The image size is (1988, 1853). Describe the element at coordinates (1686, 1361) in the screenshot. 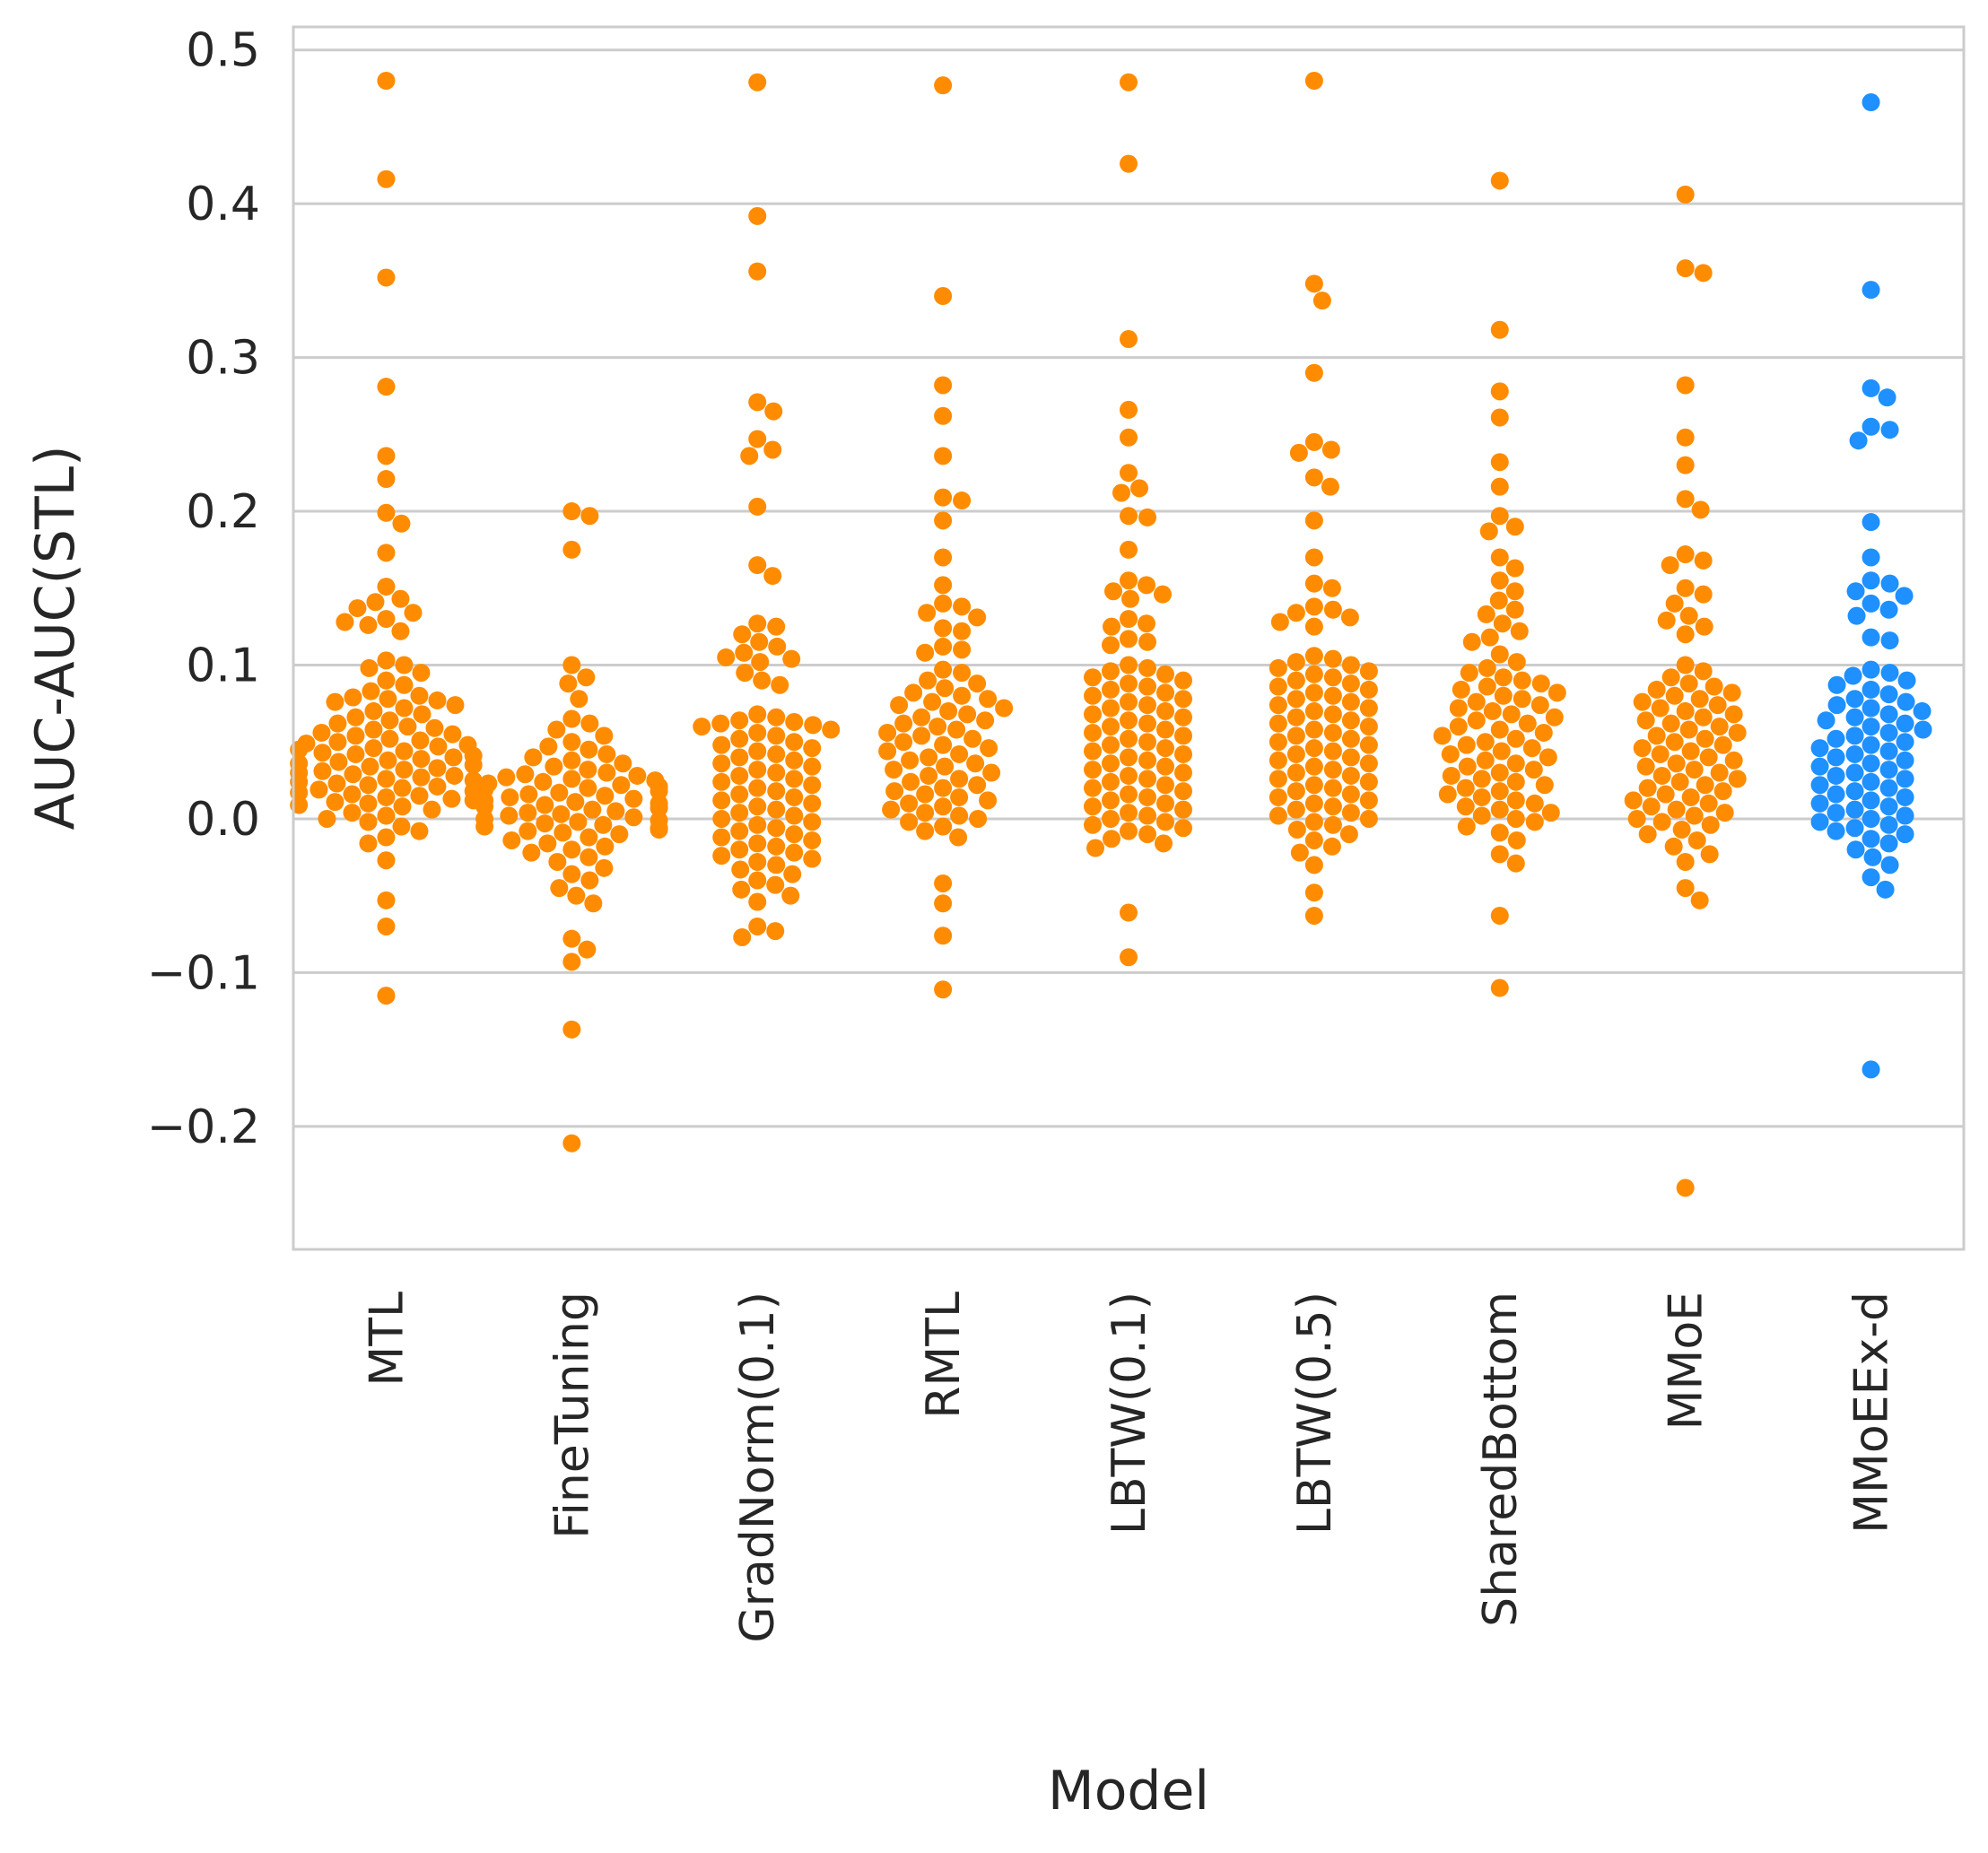

I see `x-tick-label: MMoE` at that location.